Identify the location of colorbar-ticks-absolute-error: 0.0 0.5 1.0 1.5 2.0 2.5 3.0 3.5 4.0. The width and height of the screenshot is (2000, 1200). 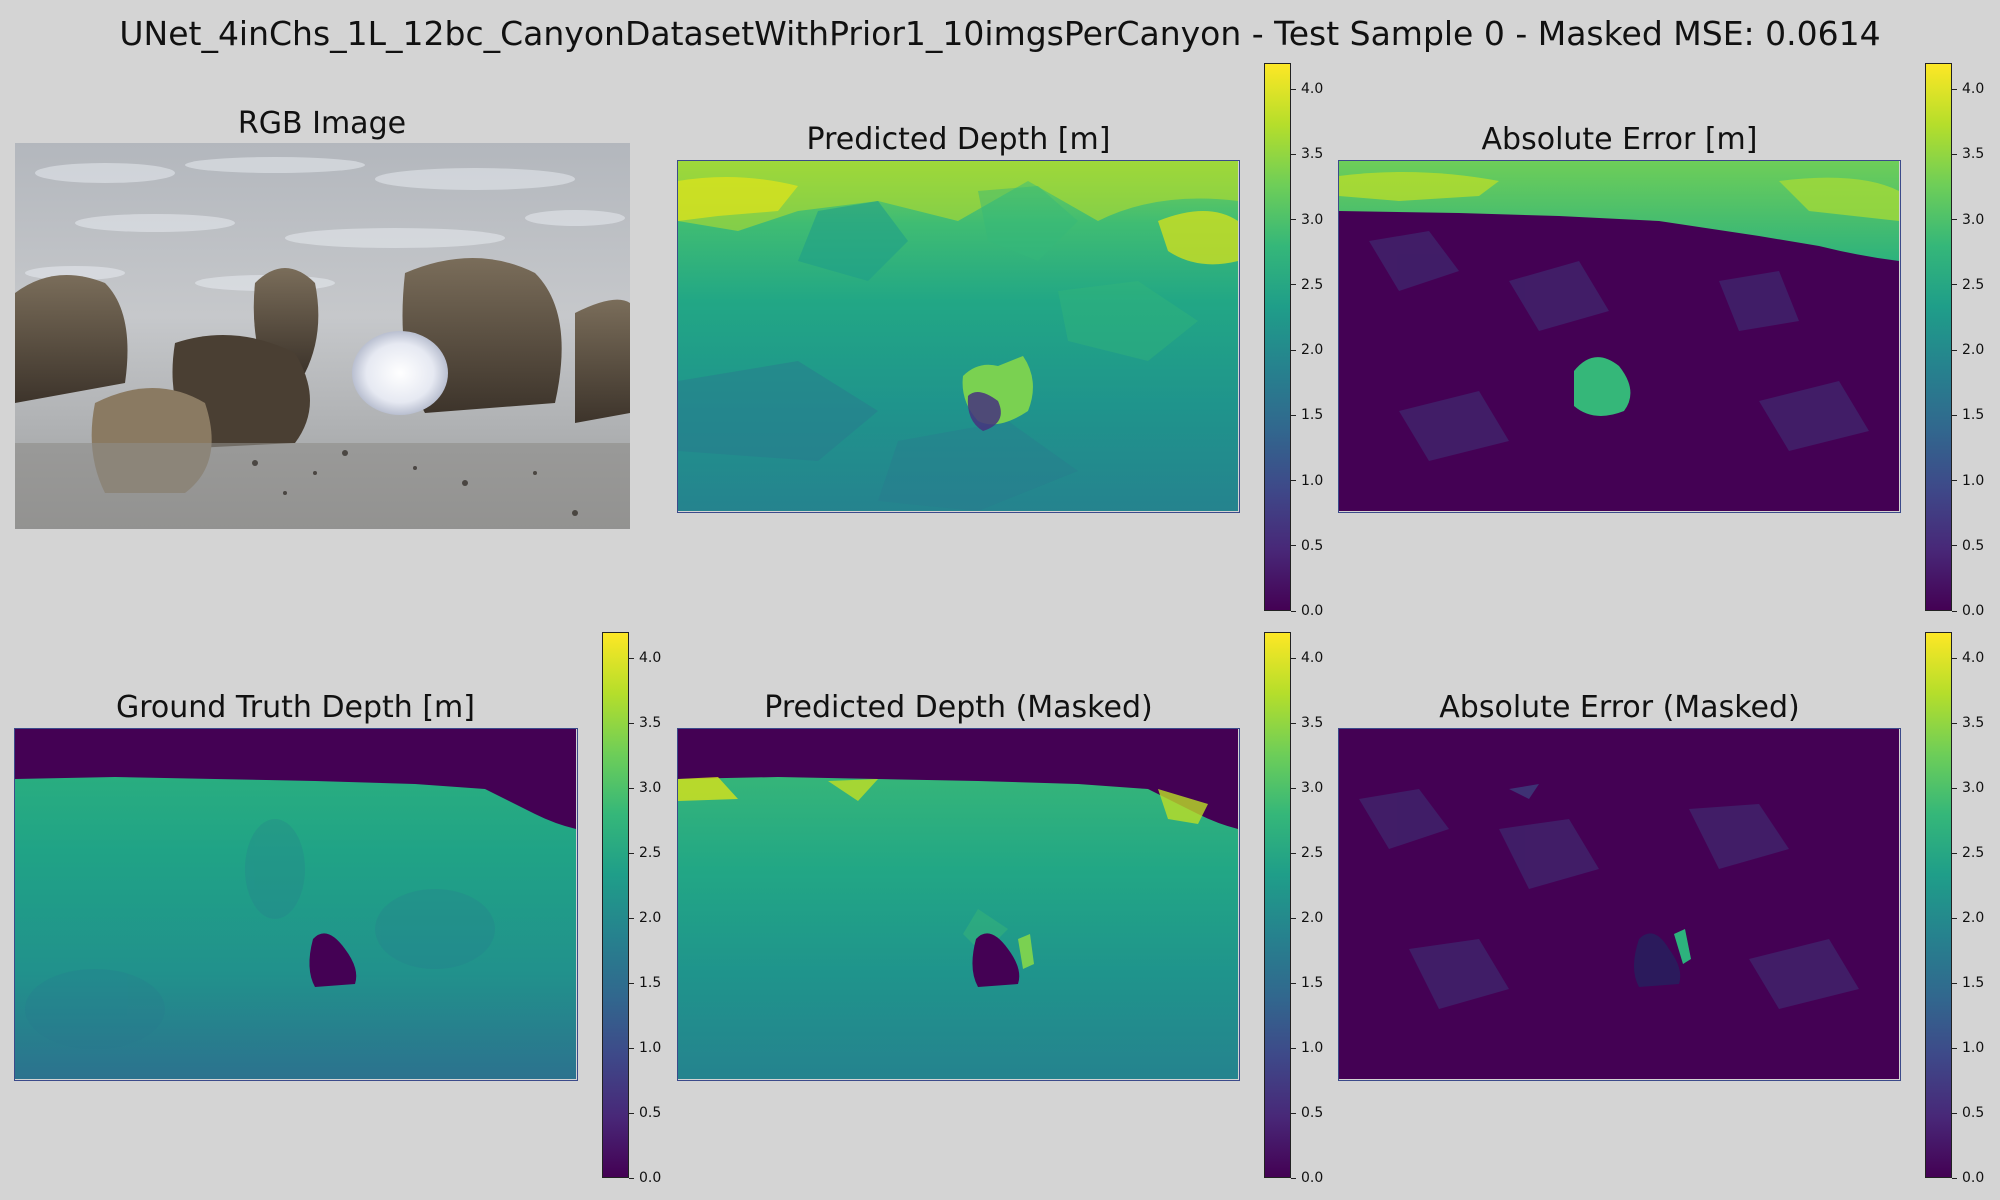
(1976, 337).